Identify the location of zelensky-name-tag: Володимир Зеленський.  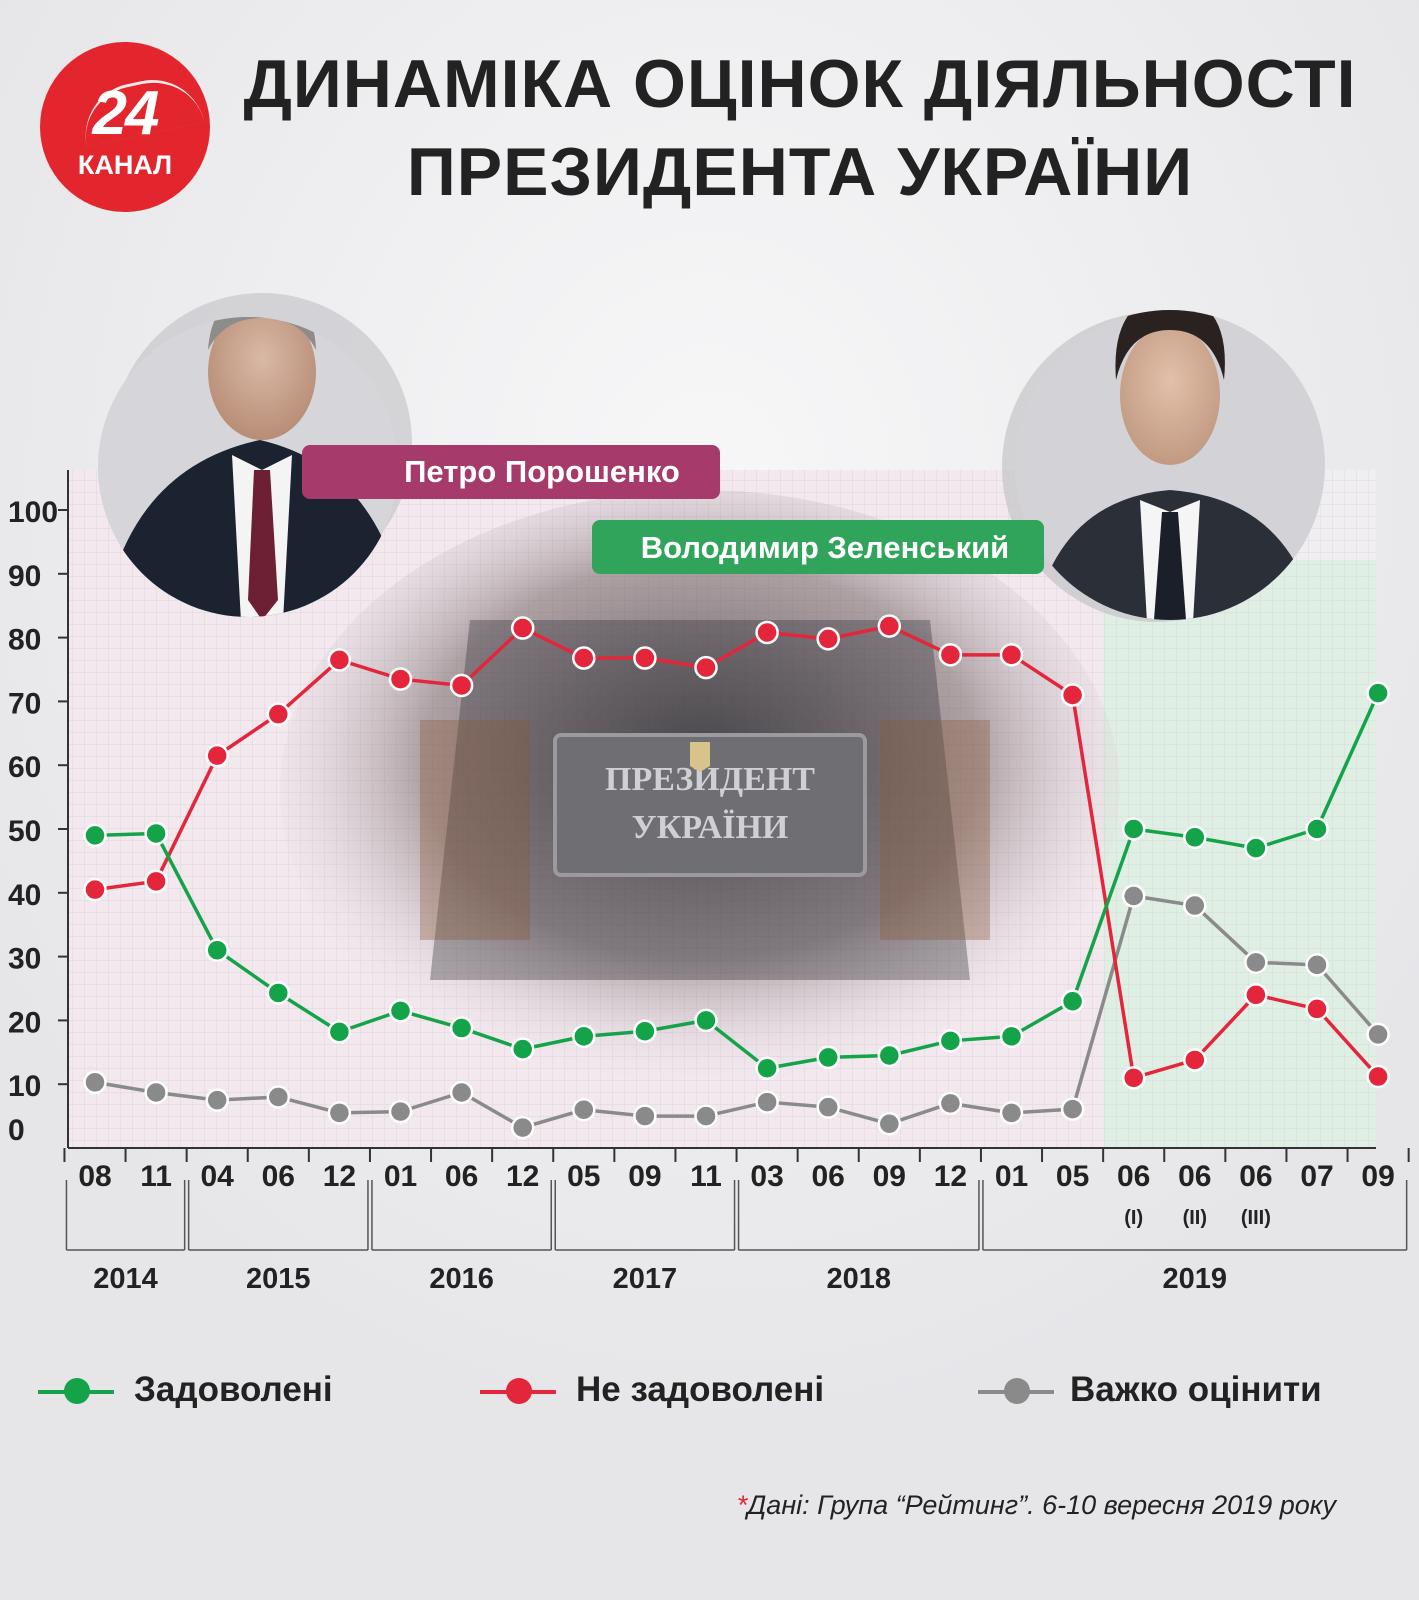
(818, 547).